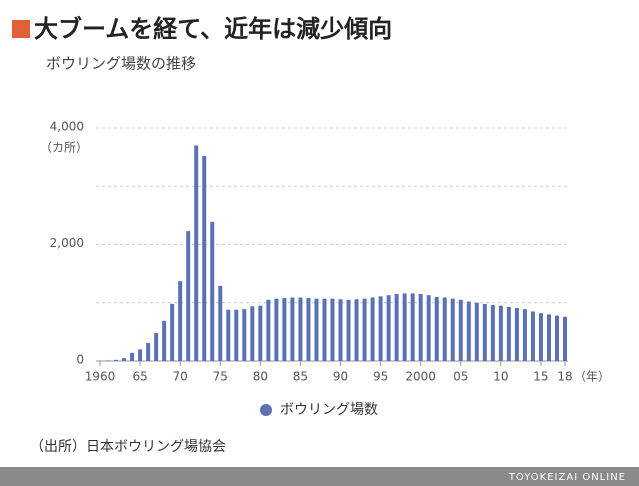 This screenshot has width=639, height=486. What do you see at coordinates (567, 477) in the screenshot?
I see `footer: TOYOKEIZAI ONLINE` at bounding box center [567, 477].